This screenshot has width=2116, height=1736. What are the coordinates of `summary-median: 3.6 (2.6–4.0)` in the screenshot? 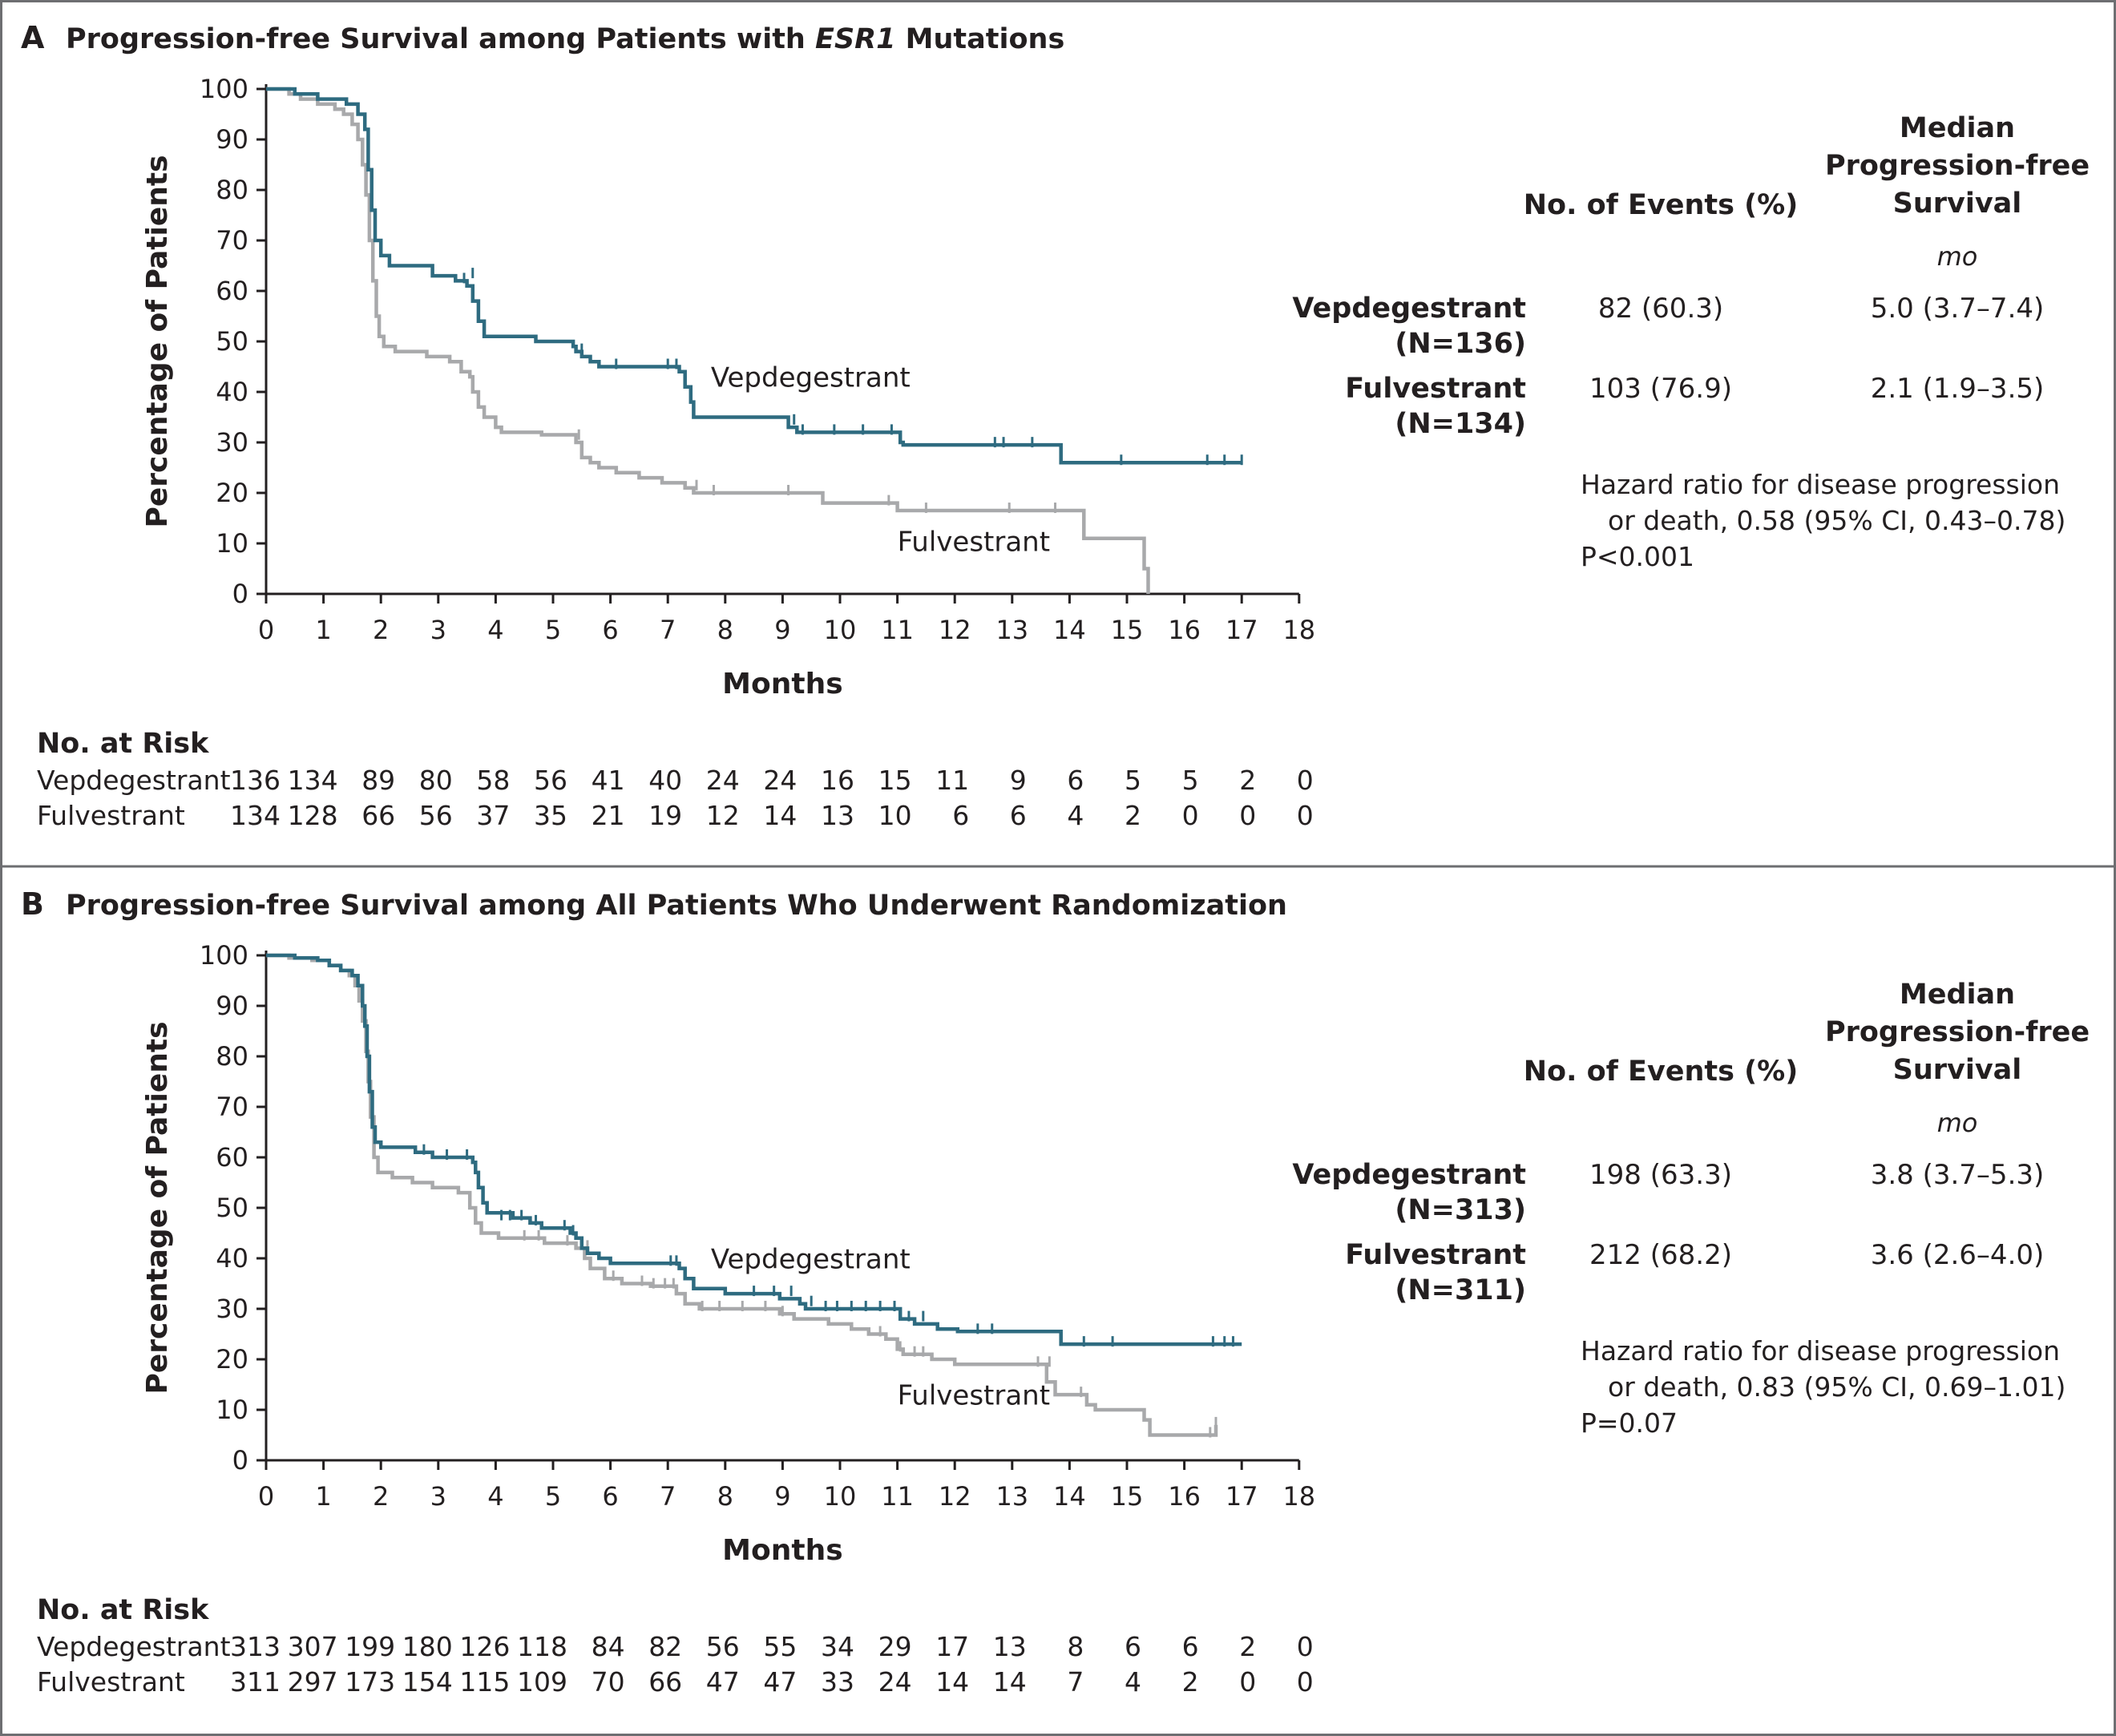 It's located at (1958, 1255).